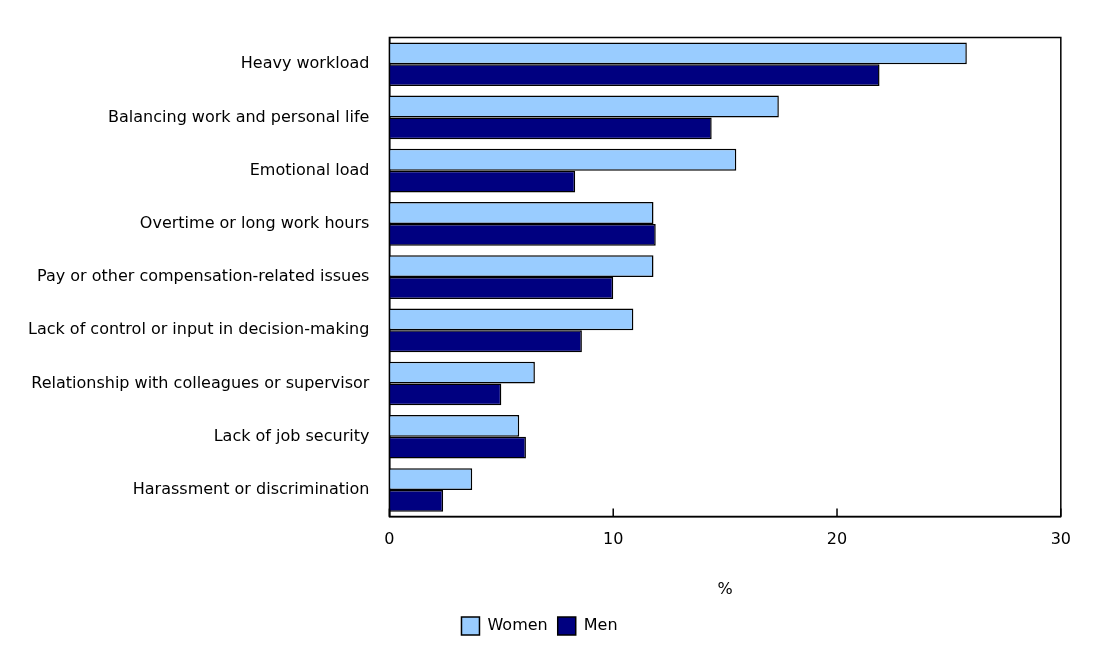 This screenshot has height=653, width=1093. I want to click on y-tick-label: Emotional load, so click(309, 169).